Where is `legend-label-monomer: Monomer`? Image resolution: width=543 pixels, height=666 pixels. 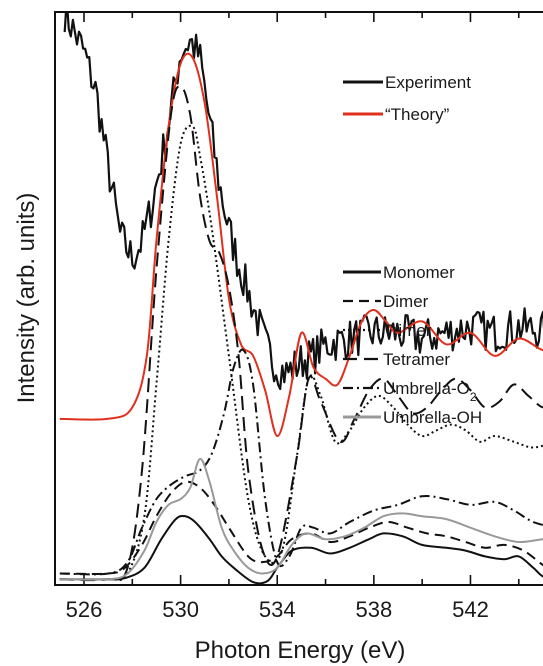 legend-label-monomer: Monomer is located at coordinates (419, 272).